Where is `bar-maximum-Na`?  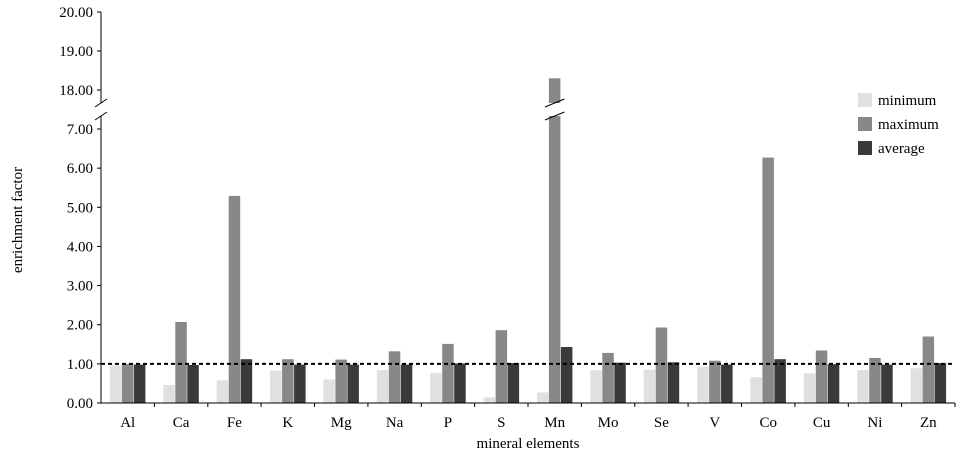
bar-maximum-Na is located at coordinates (394, 377).